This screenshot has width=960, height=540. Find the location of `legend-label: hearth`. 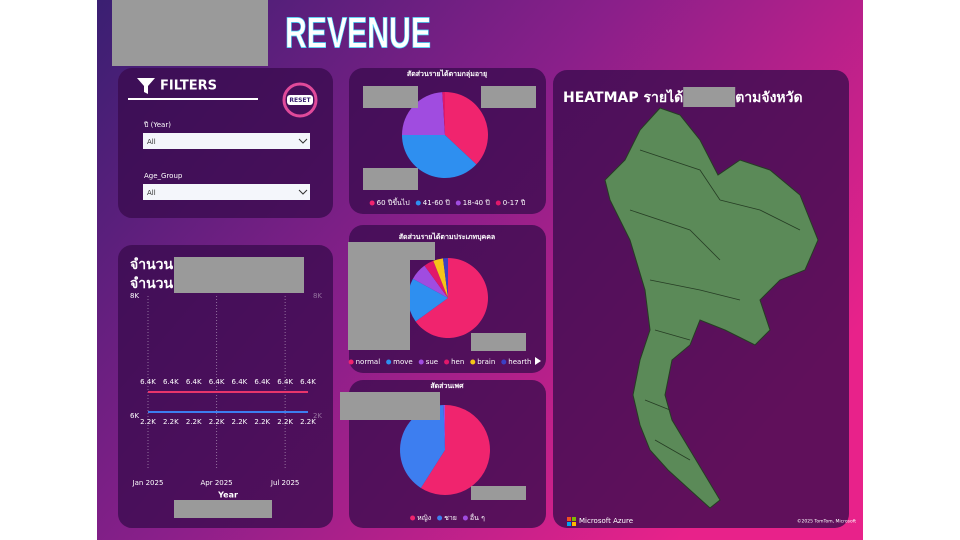

legend-label: hearth is located at coordinates (519, 362).